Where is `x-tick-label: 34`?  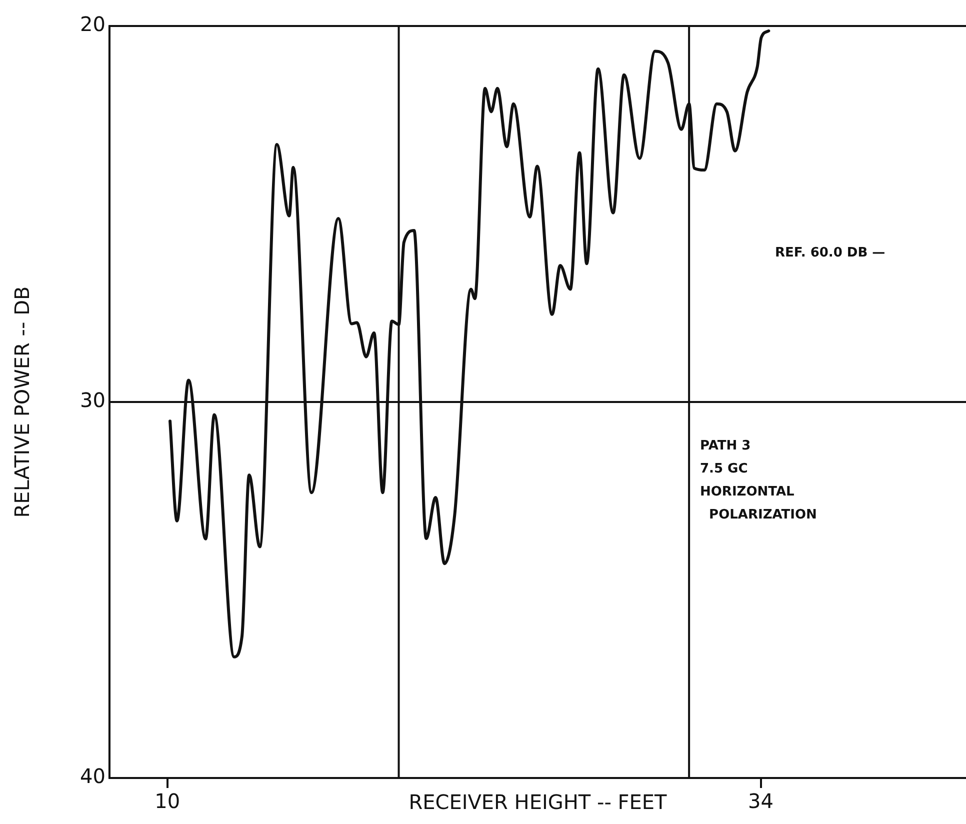 x-tick-label: 34 is located at coordinates (761, 801).